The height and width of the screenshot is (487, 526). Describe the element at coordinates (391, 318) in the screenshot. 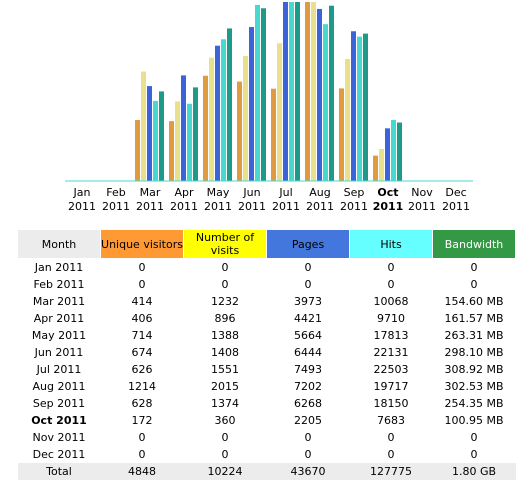

I see `cell: 9710` at that location.